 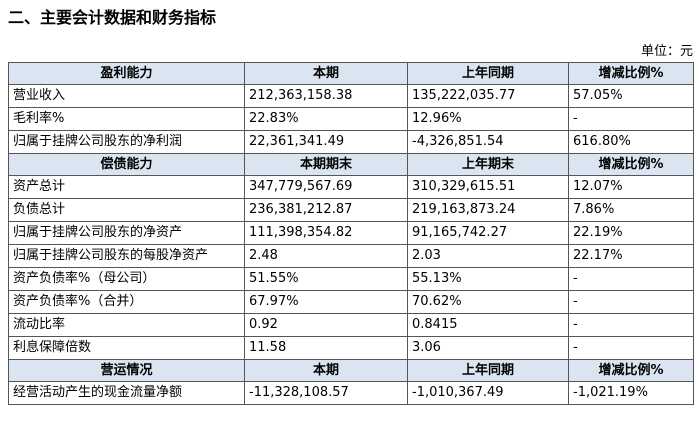 I want to click on header-cell: 盈利能力, so click(x=126, y=73).